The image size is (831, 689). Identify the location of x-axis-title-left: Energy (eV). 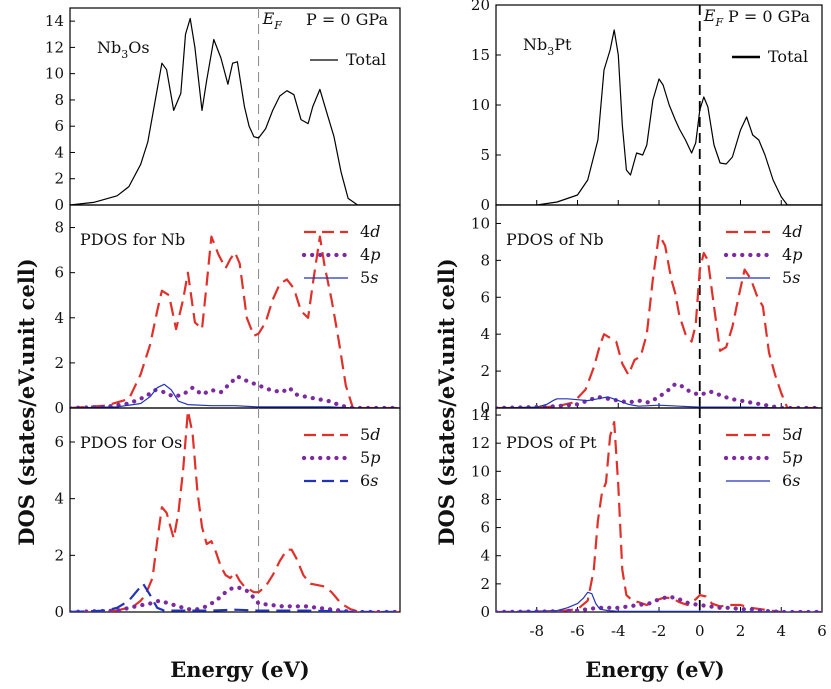
(239, 669).